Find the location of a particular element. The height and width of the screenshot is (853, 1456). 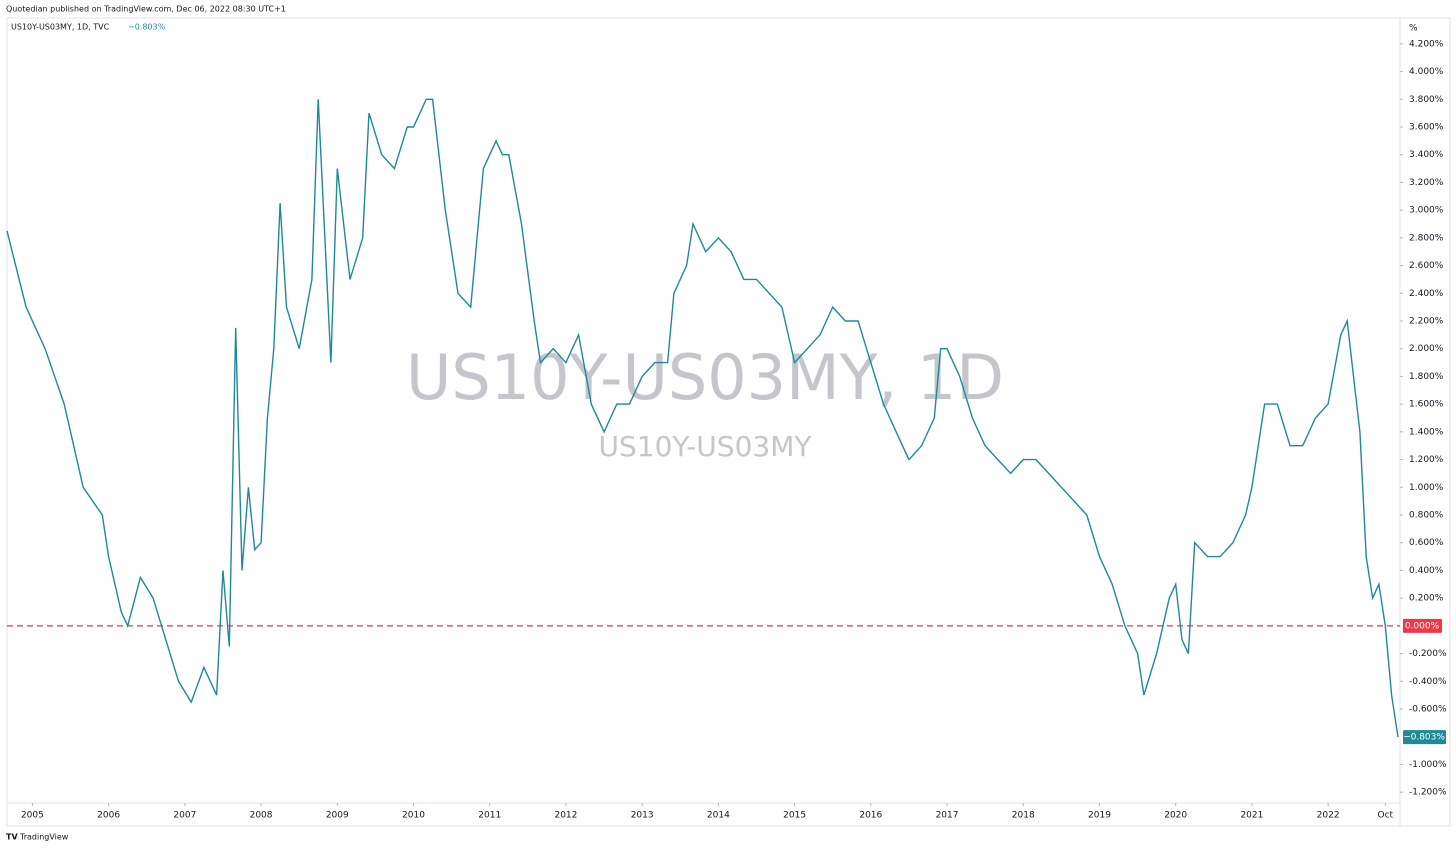

x-tick-label: 2007 is located at coordinates (184, 816).